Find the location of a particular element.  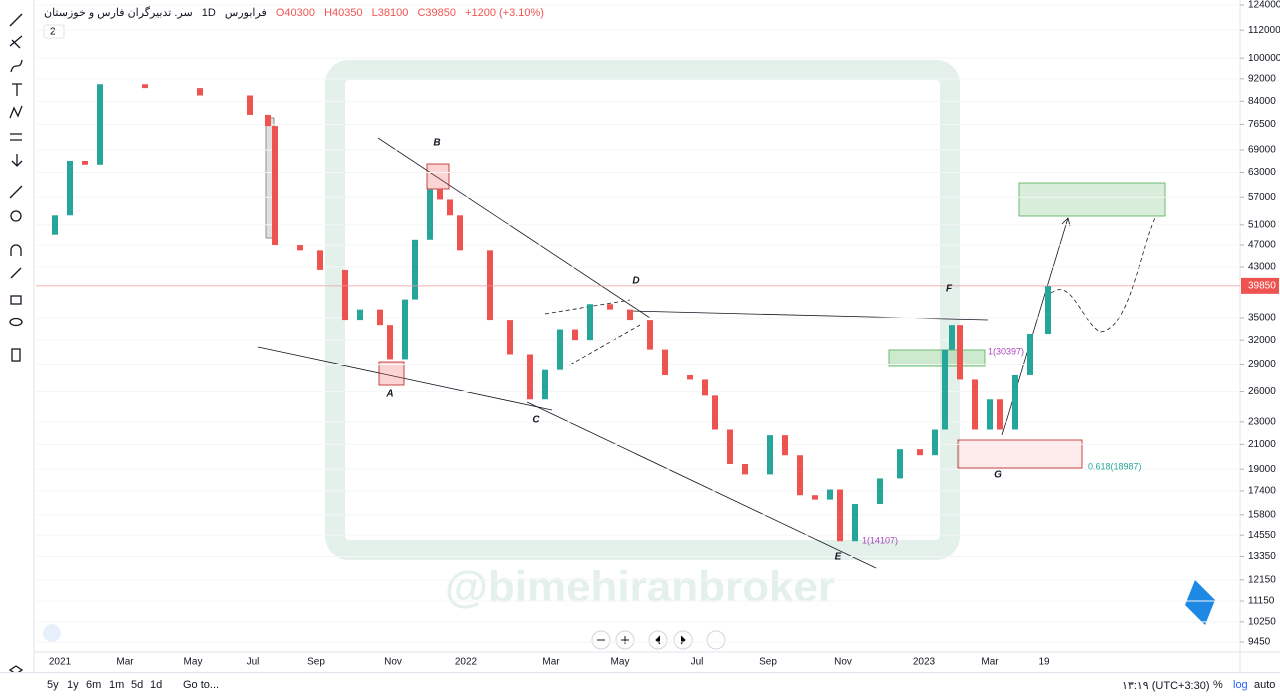

auto-toggle: auto is located at coordinates (1265, 685).